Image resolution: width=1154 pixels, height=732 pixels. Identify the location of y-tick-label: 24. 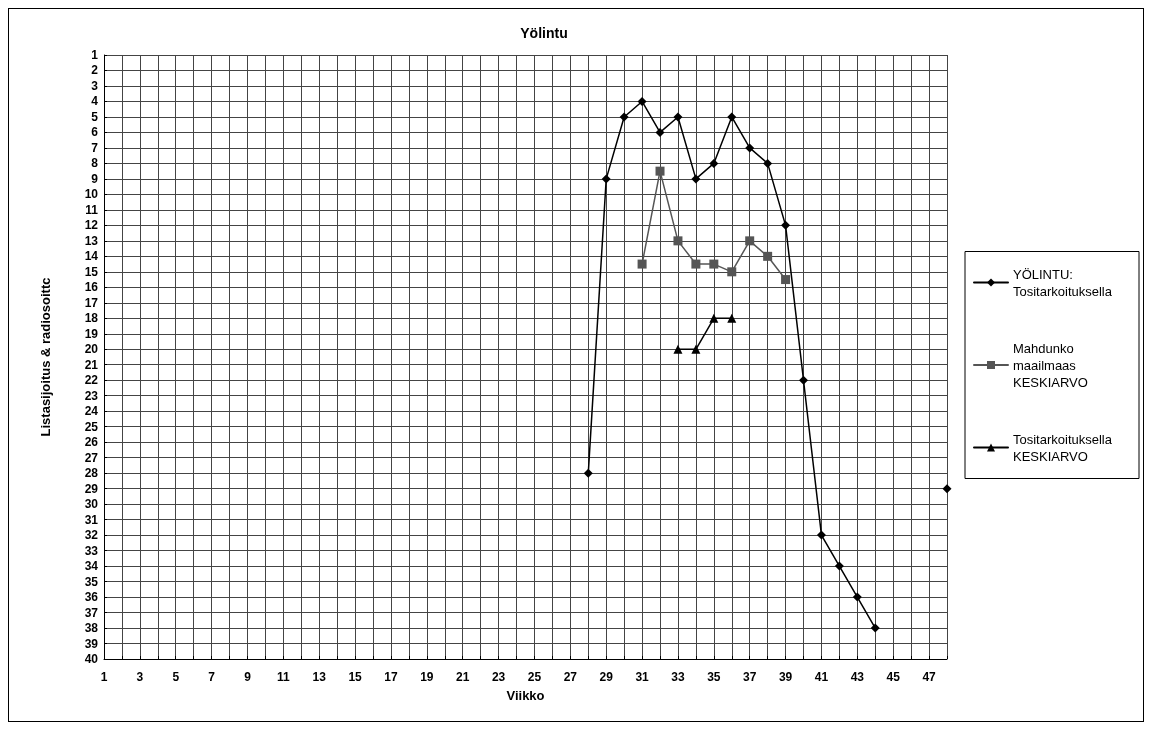
(91, 411).